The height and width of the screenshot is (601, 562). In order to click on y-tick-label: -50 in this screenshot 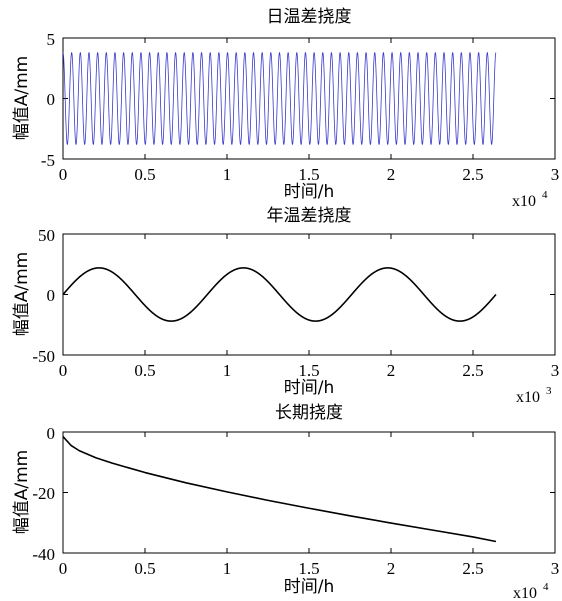, I will do `click(43, 356)`.